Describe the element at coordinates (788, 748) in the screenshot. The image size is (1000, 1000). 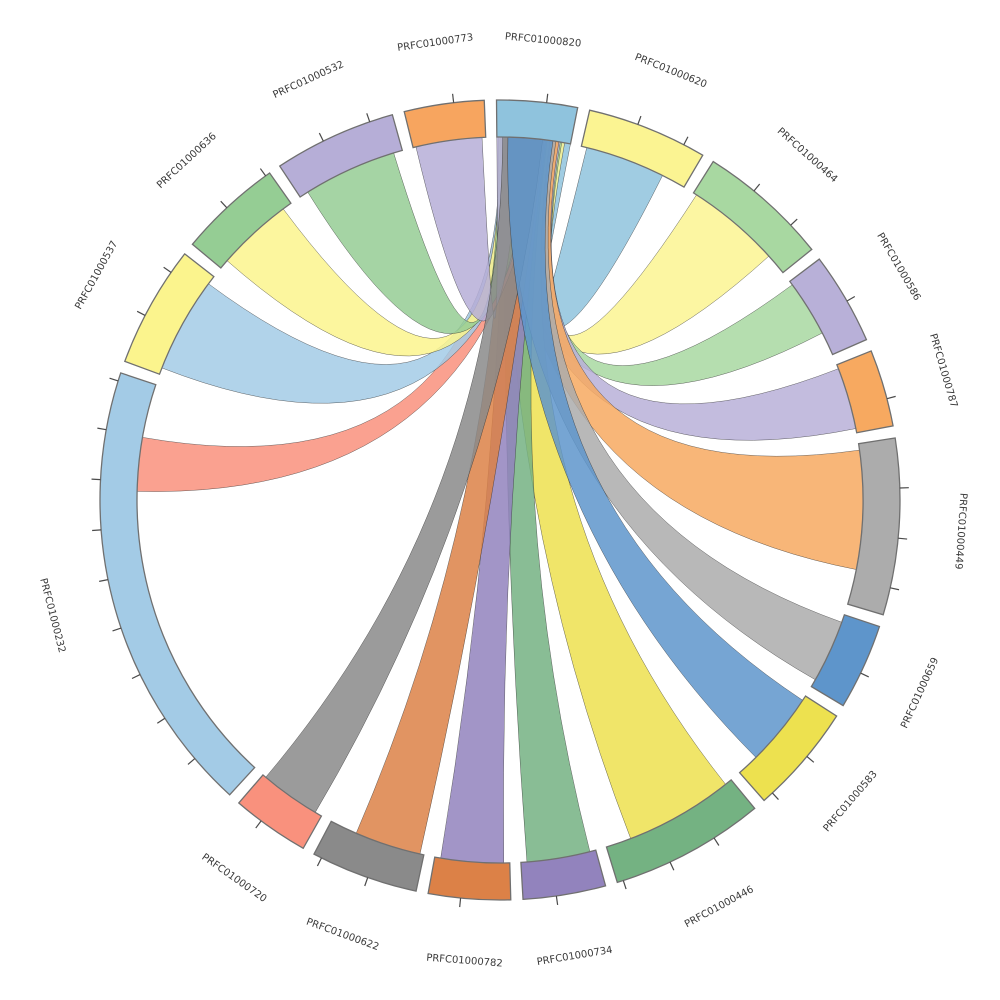
I see `sector-arc-PRFC01000583` at that location.